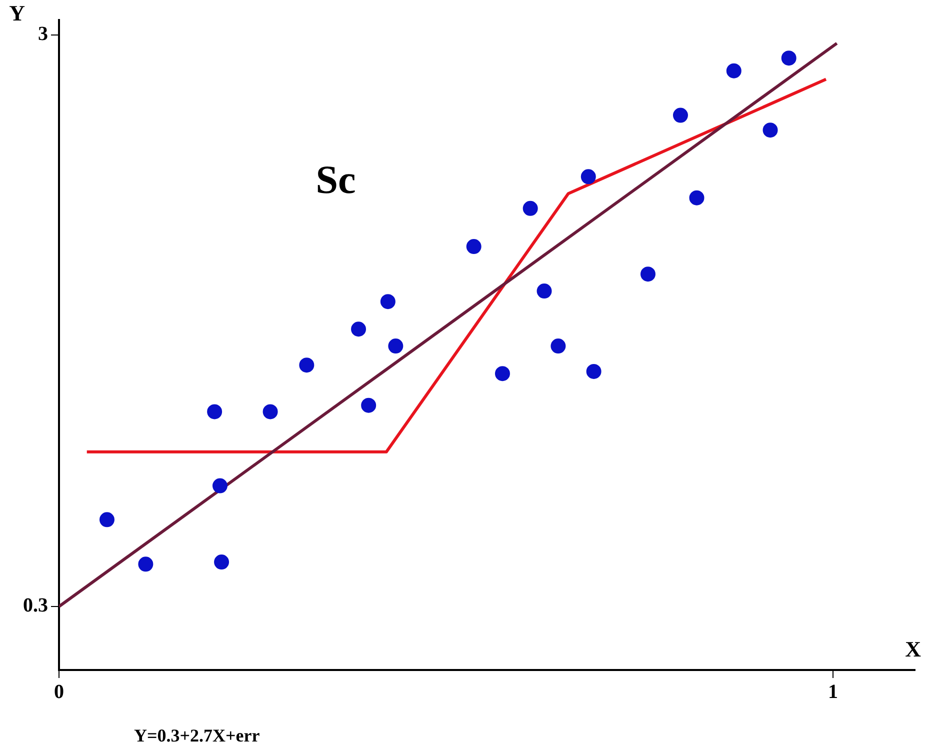 The width and height of the screenshot is (925, 748). What do you see at coordinates (59, 692) in the screenshot?
I see `x-tick-label: 0` at bounding box center [59, 692].